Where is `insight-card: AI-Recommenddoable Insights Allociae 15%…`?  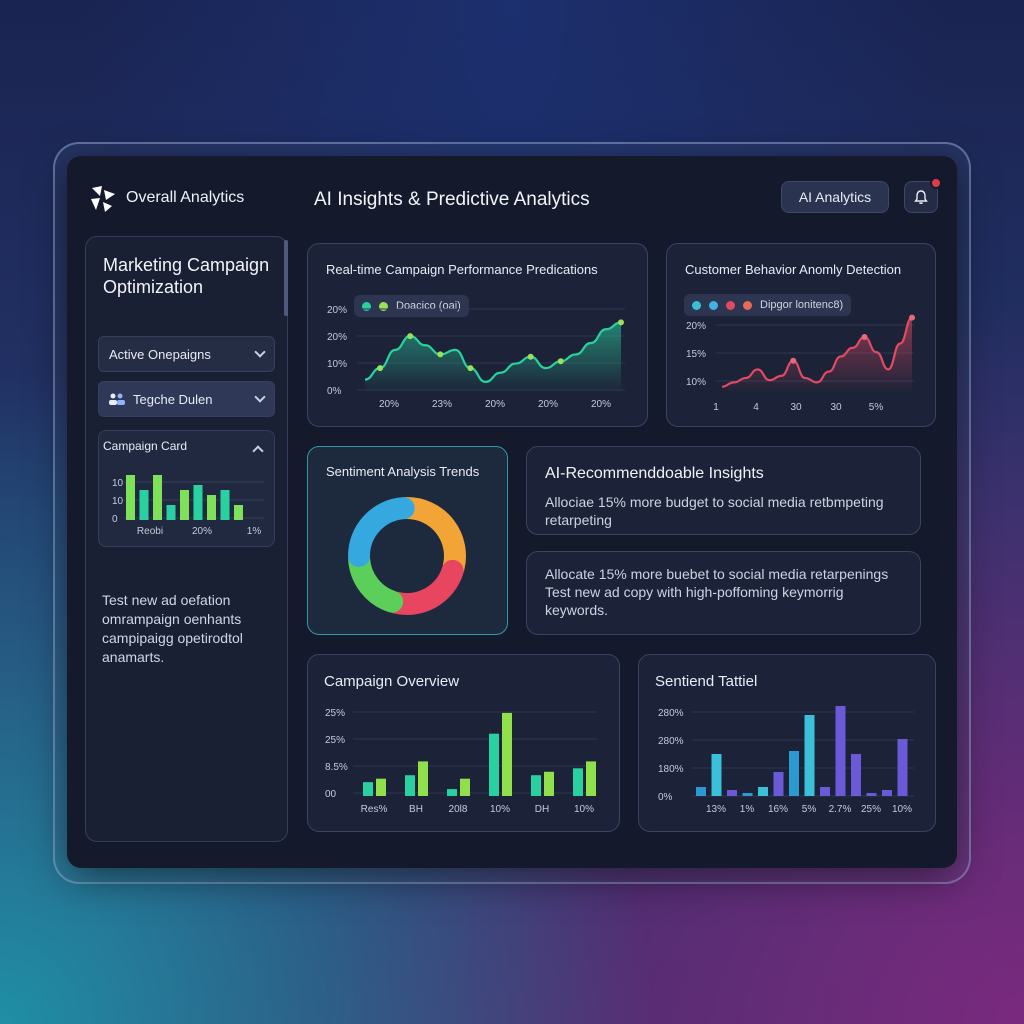 insight-card: AI-Recommenddoable Insights Allociae 15%… is located at coordinates (723, 490).